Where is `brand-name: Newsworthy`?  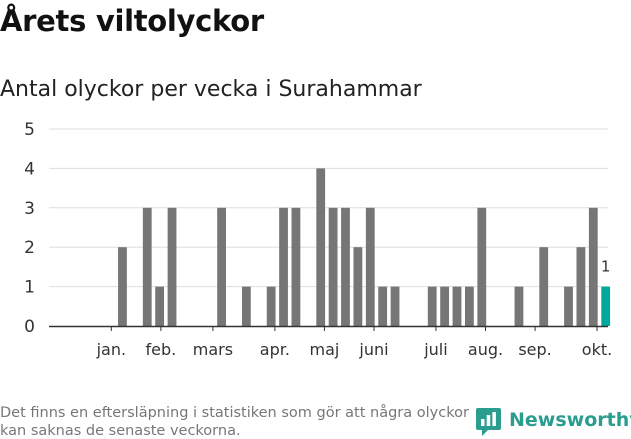 brand-name: Newsworthy is located at coordinates (570, 420).